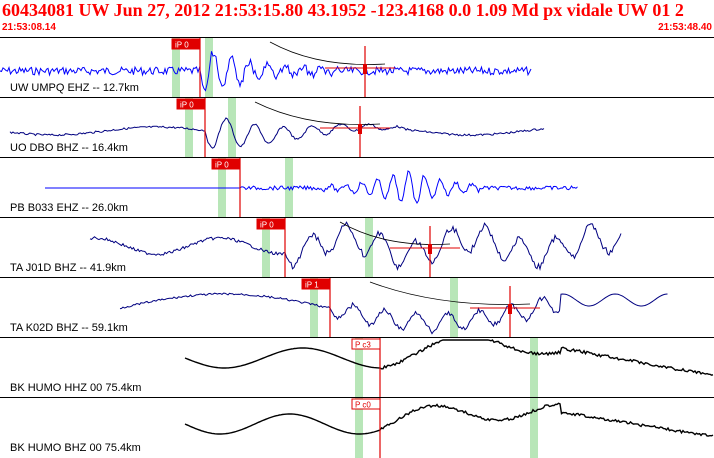  Describe the element at coordinates (363, 345) in the screenshot. I see `pick-label: P c3` at that location.